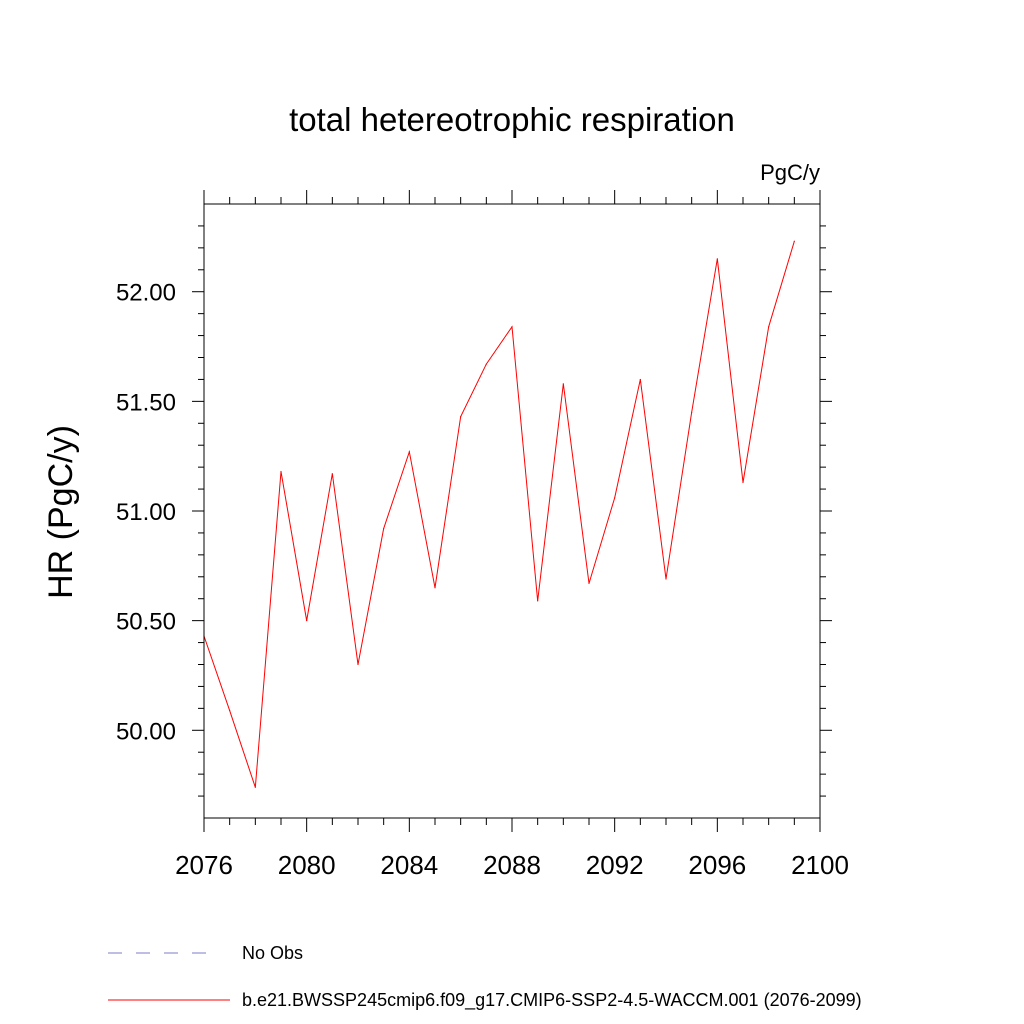  Describe the element at coordinates (204, 865) in the screenshot. I see `x-tick-label: 2076` at that location.